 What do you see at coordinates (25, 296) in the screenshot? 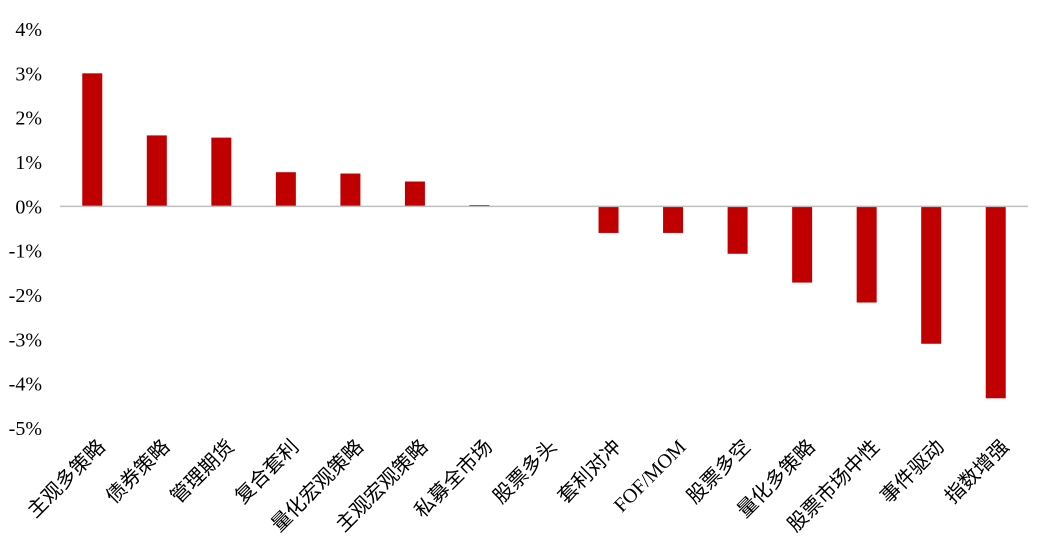
I see `y-tick-label: -2%` at bounding box center [25, 296].